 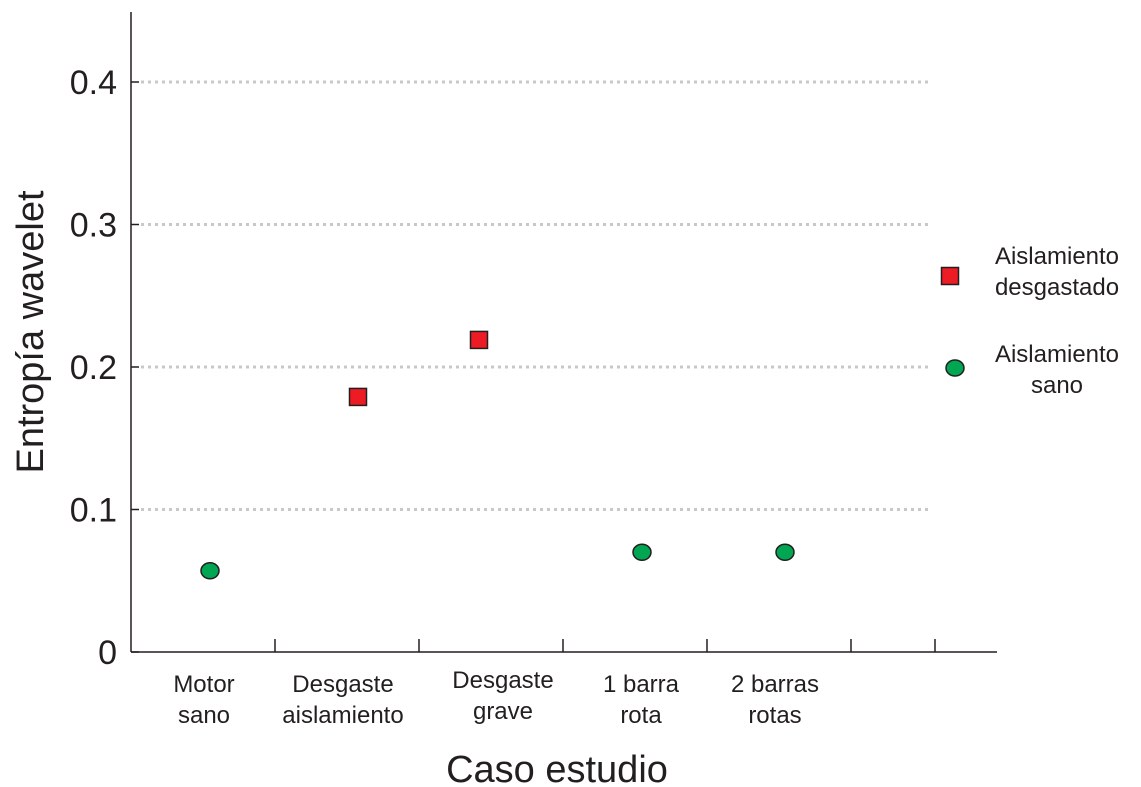 I want to click on x-category-label: sano, so click(x=204, y=715).